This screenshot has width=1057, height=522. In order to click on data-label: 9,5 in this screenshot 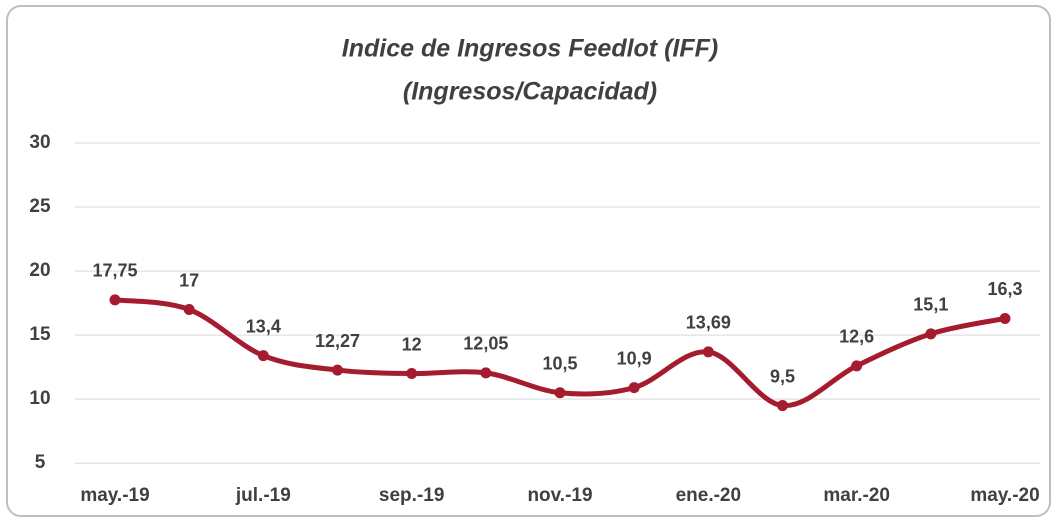, I will do `click(782, 376)`.